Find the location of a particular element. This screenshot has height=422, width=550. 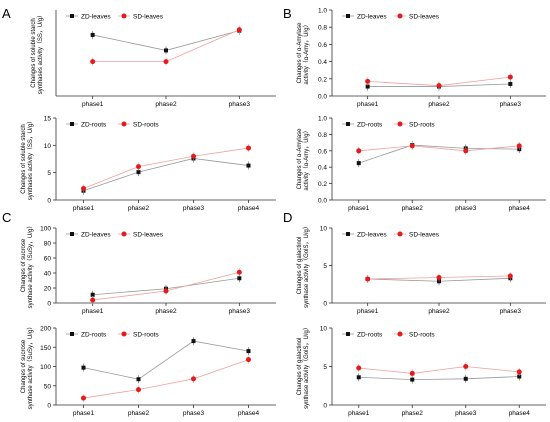

panel-letter-d: D is located at coordinates (287, 217).